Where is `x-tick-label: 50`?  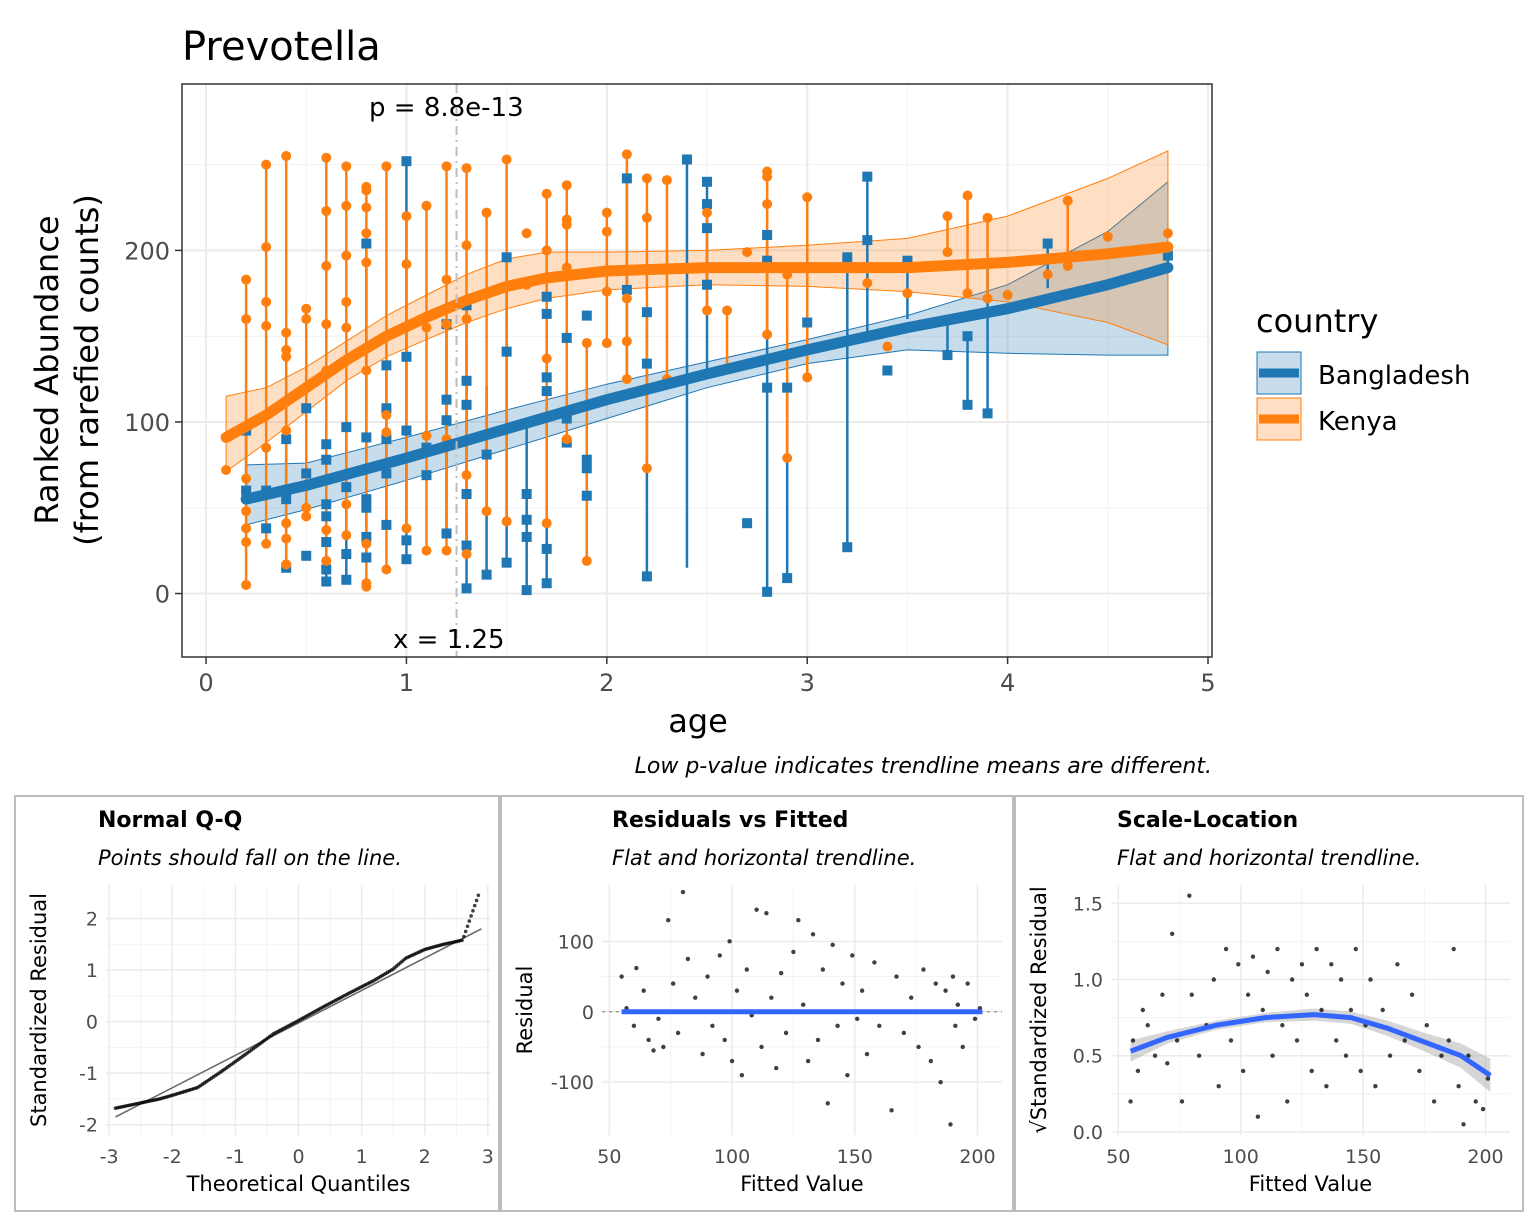
x-tick-label: 50 is located at coordinates (1118, 1157).